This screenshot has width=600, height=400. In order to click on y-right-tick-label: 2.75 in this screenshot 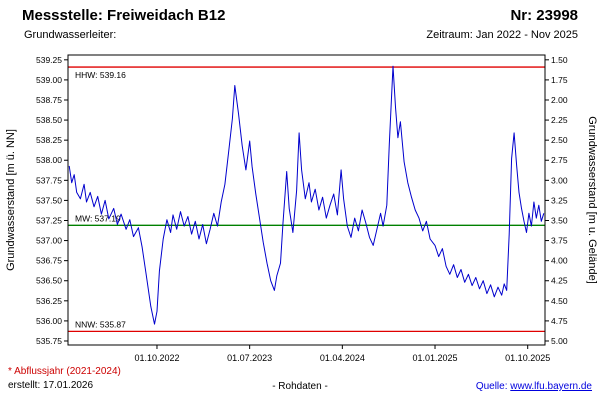, I will do `click(559, 160)`.